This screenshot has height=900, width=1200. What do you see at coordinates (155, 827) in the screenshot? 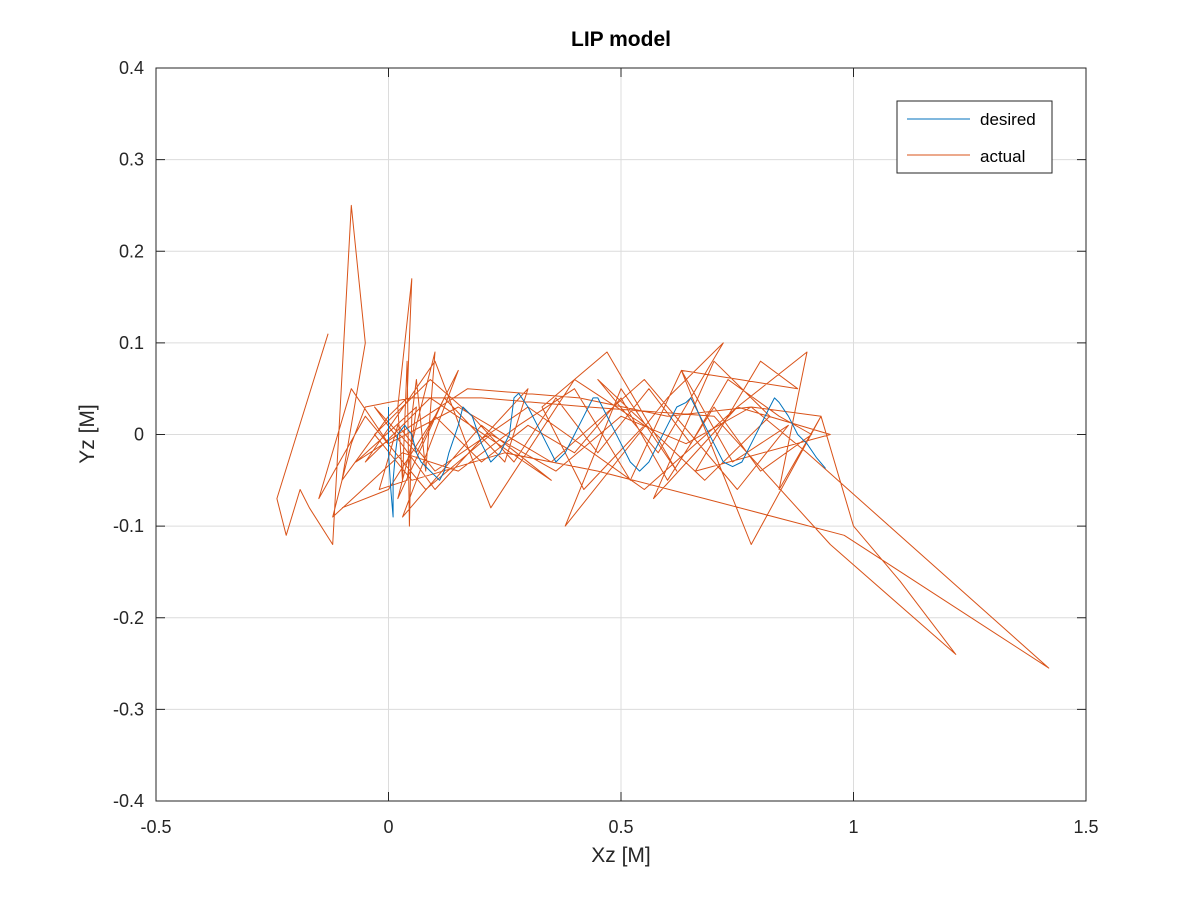
I see `x-tick-label: -0.5` at bounding box center [155, 827].